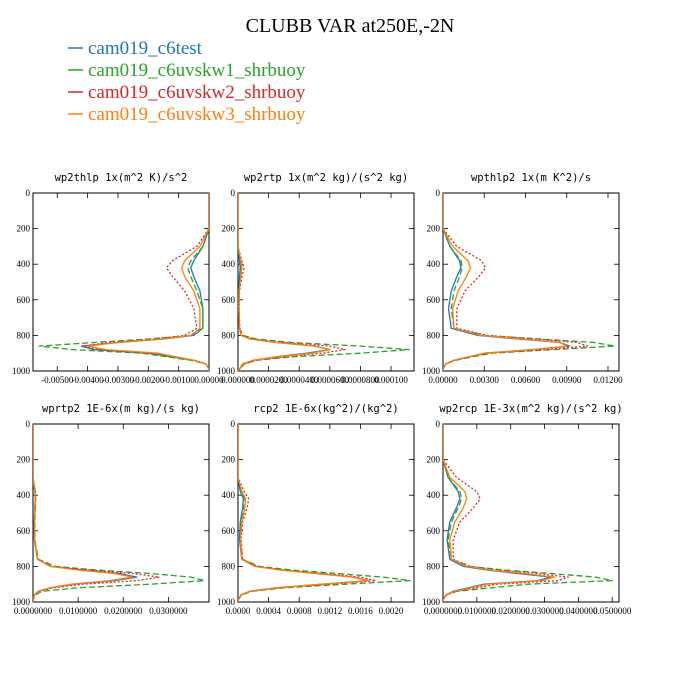 The image size is (700, 700). I want to click on x-tick-label: 0.0000400, so click(299, 380).